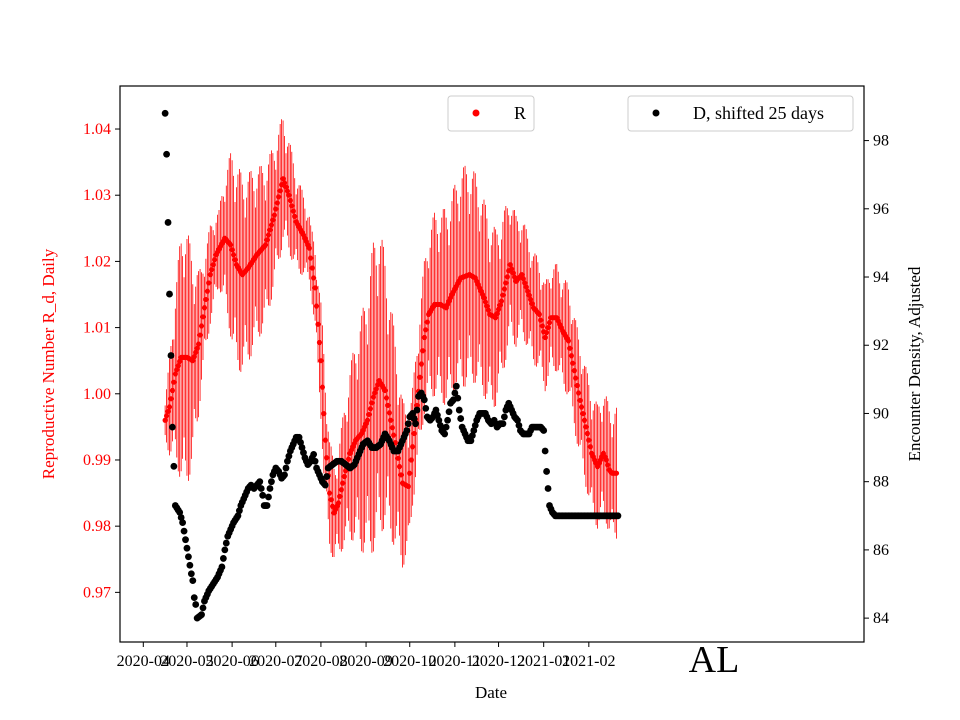 This screenshot has width=960, height=720. What do you see at coordinates (97, 195) in the screenshot?
I see `left-y-tick-label: 1.03` at bounding box center [97, 195].